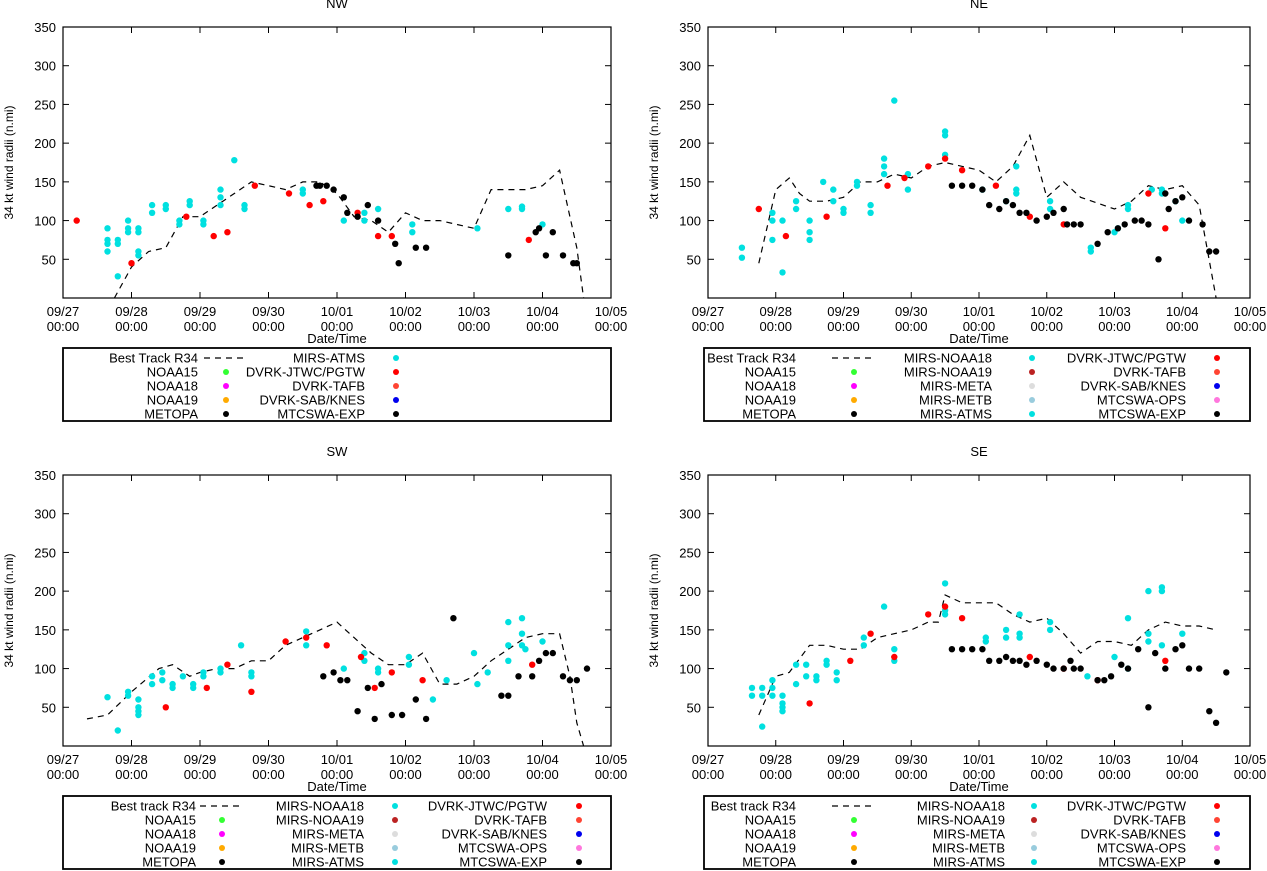  I want to click on legend-label: MTCSWA-OPS, so click(1141, 848).